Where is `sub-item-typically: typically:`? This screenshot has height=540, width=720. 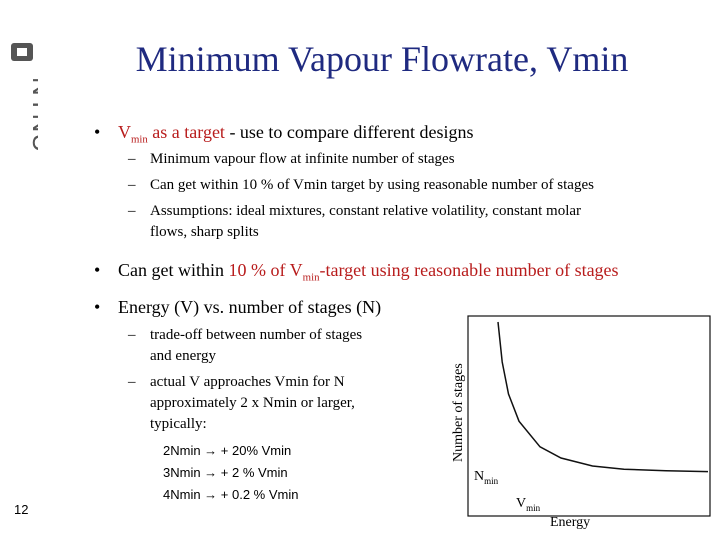
sub-item-typically: typically: is located at coordinates (178, 424).